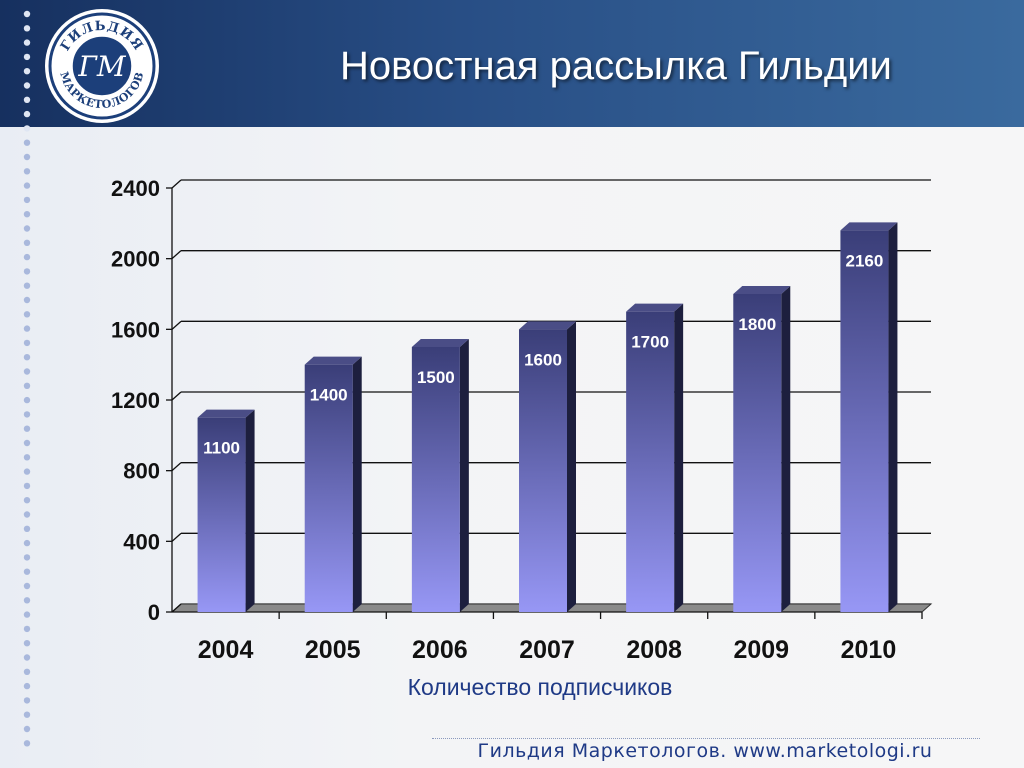 Image resolution: width=1024 pixels, height=768 pixels. Describe the element at coordinates (135, 259) in the screenshot. I see `y-tick-label: 2000` at that location.